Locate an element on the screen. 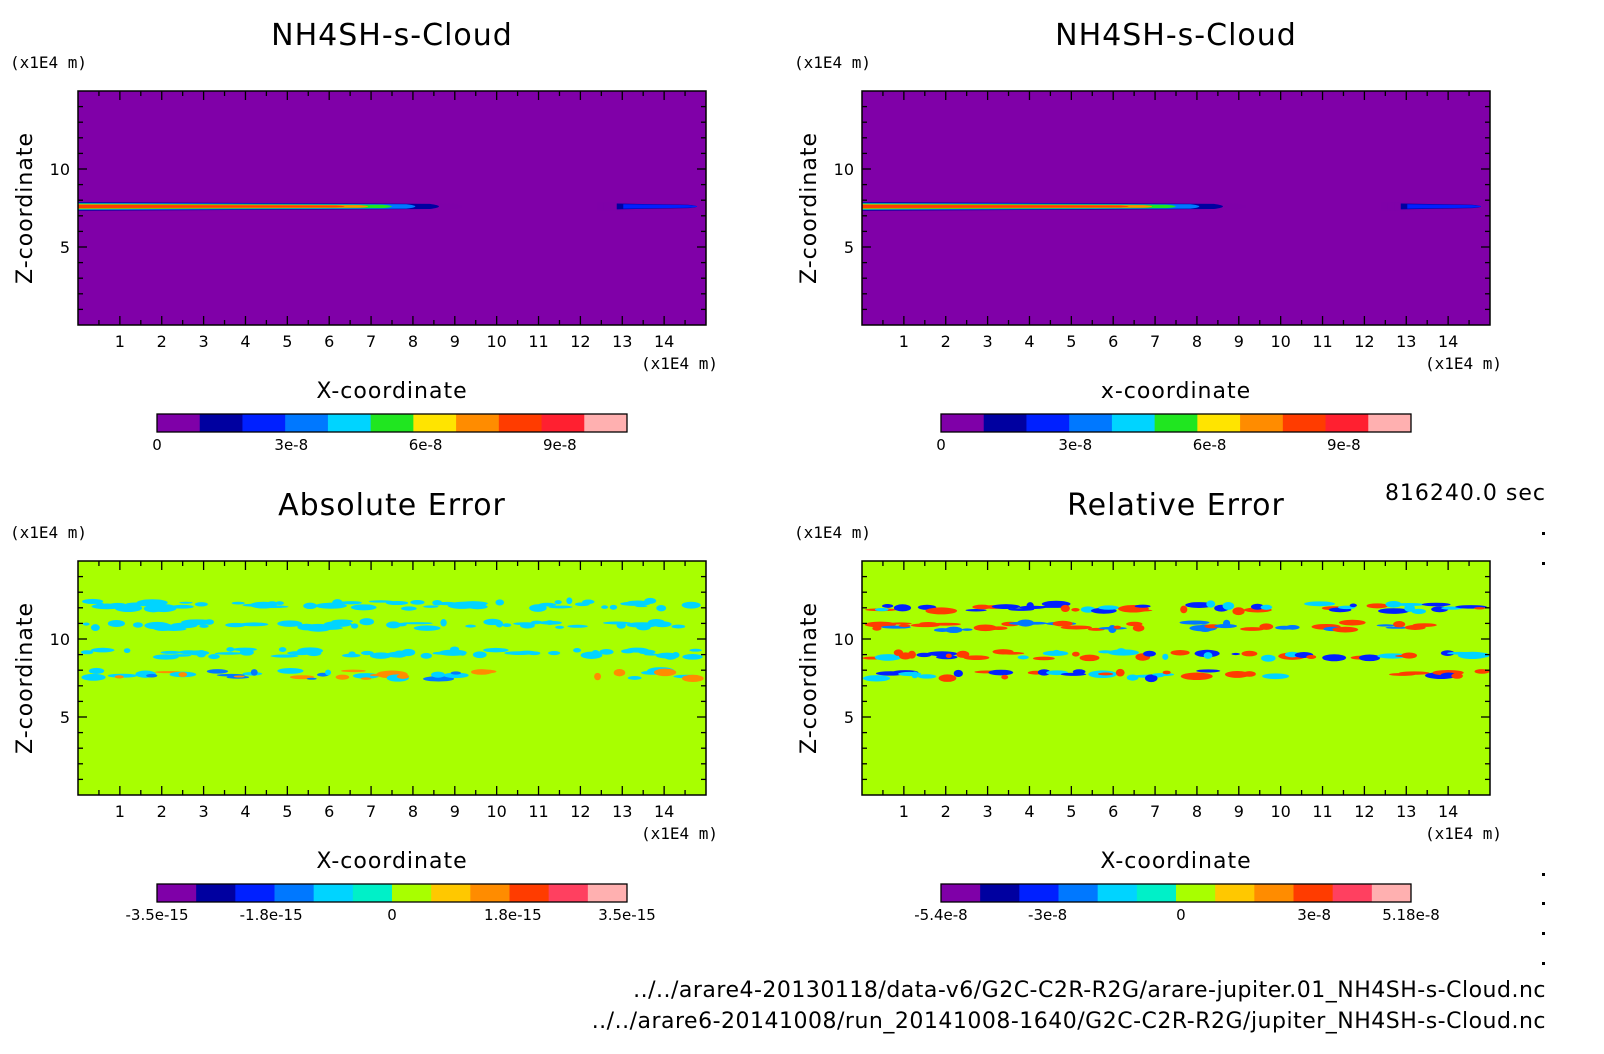 The image size is (1604, 1054). chart-title: Relative Error is located at coordinates (1176, 505).